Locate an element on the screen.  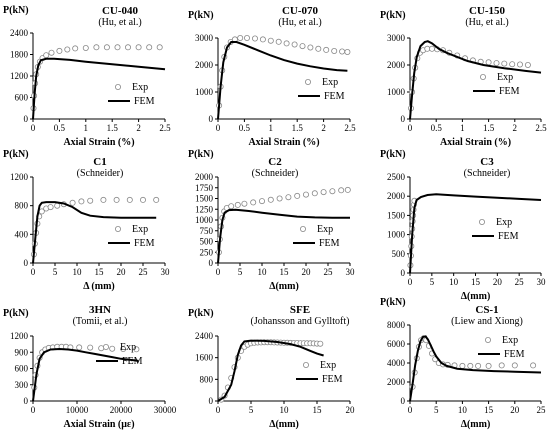
y-tick-label: 600 is located at coordinates (22, 369).